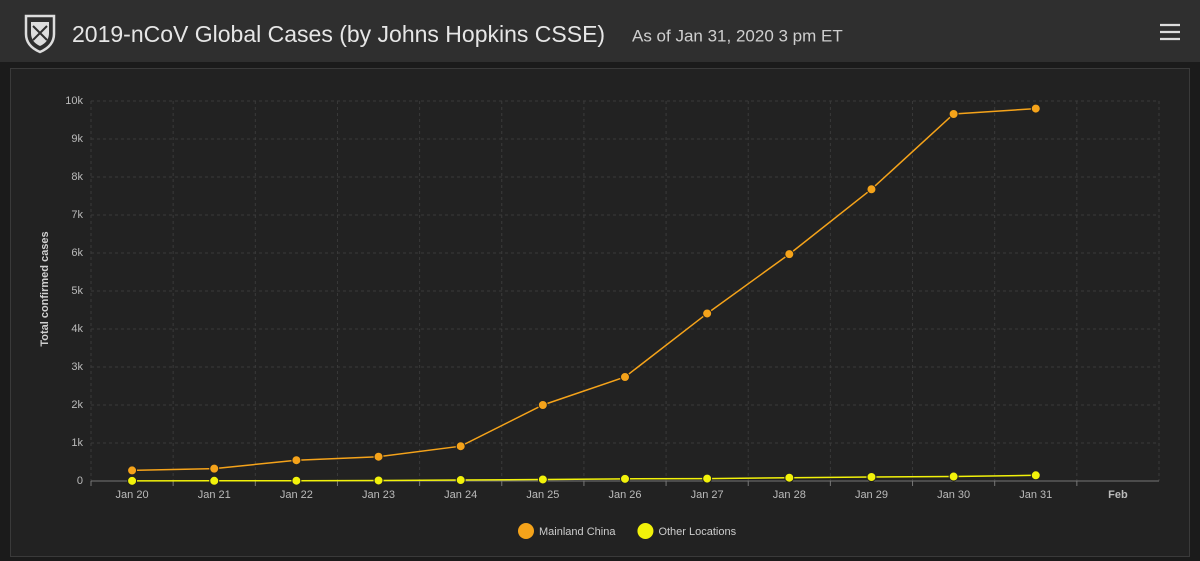  I want to click on header-subtitle: As of Jan 31, 2020 3 pm ET, so click(737, 35).